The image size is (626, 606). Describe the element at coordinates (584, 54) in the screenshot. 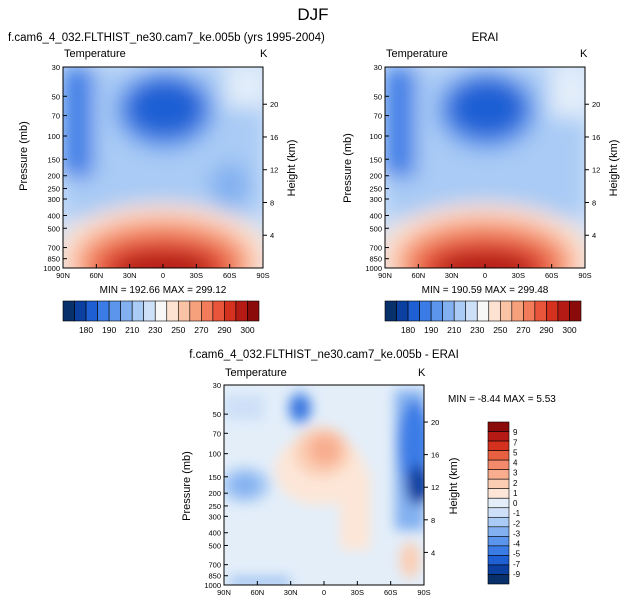

I see `panel-erai-units: K` at that location.